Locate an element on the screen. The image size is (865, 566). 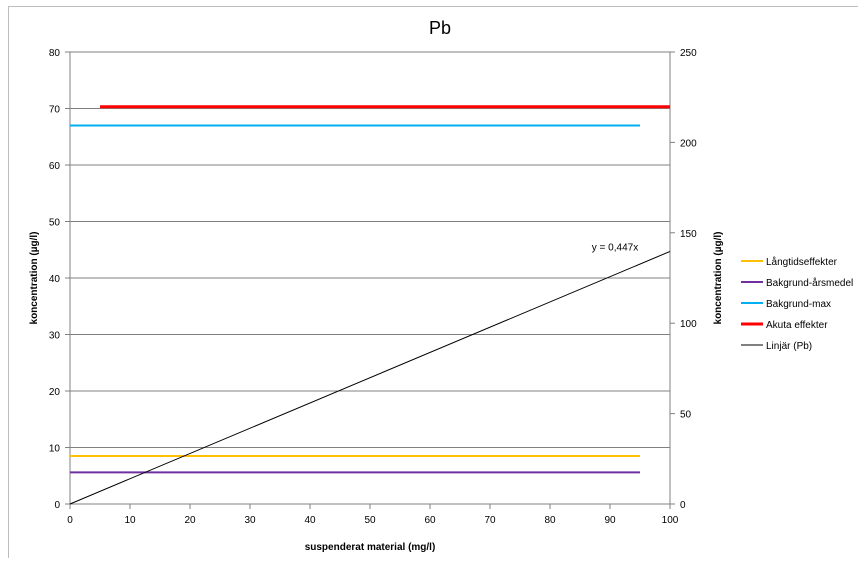
y2-tick-label: 200 is located at coordinates (688, 143).